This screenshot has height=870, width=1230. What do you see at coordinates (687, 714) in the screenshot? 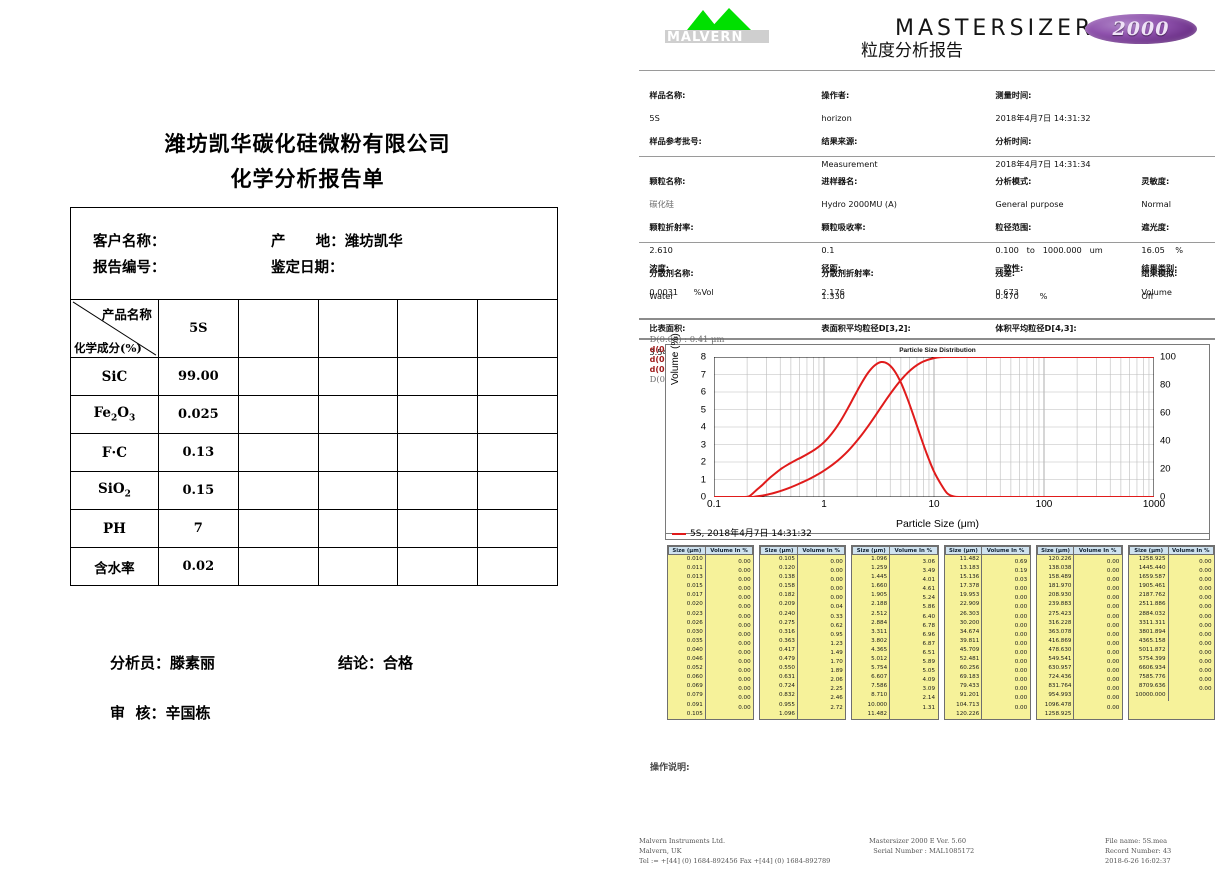
I see `size-value: 0.105` at bounding box center [687, 714].